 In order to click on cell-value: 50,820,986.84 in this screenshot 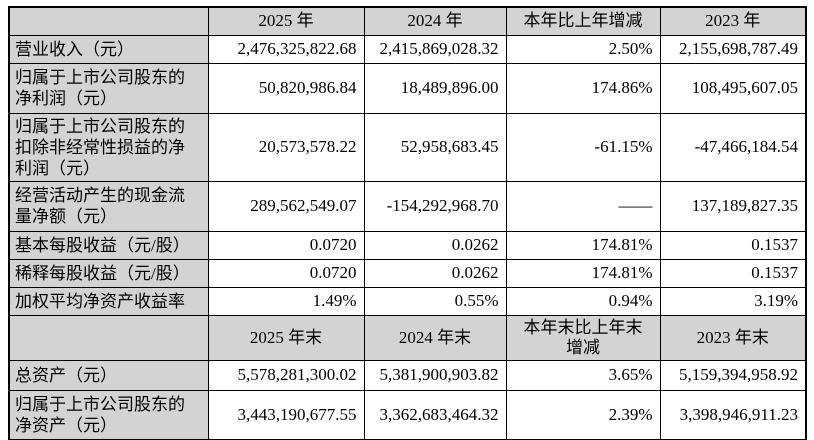, I will do `click(286, 88)`.